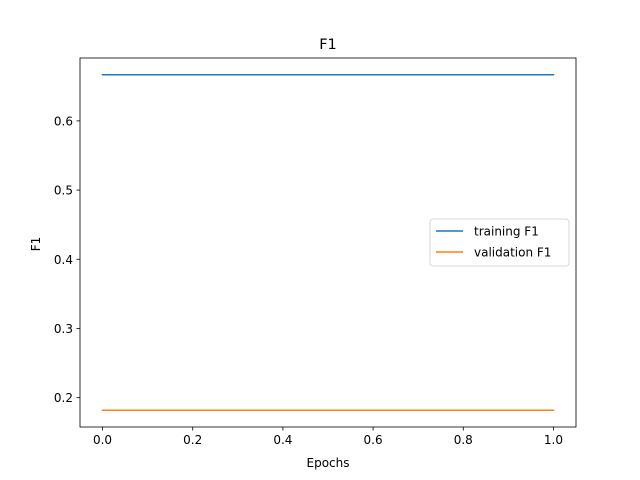 The width and height of the screenshot is (640, 480). What do you see at coordinates (63, 121) in the screenshot?
I see `y-tick-label: 0.6` at bounding box center [63, 121].